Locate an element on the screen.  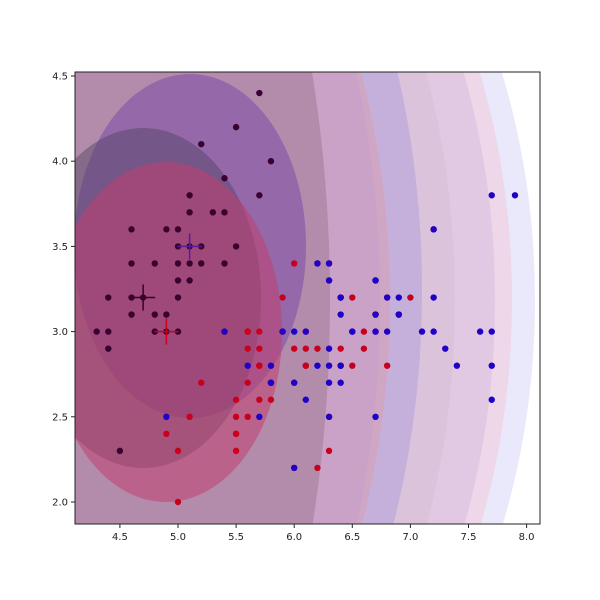
y-tick-label: 3.0 is located at coordinates (60, 332).